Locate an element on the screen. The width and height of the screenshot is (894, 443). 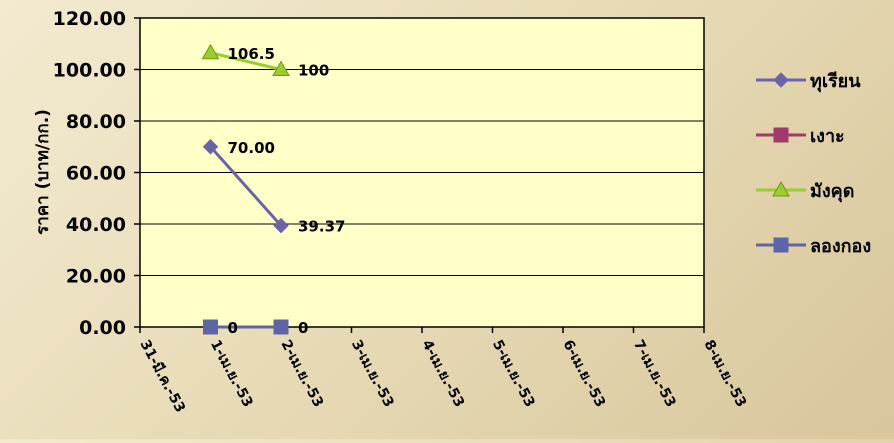
series-2-data-label: 106.5 is located at coordinates (251, 54).